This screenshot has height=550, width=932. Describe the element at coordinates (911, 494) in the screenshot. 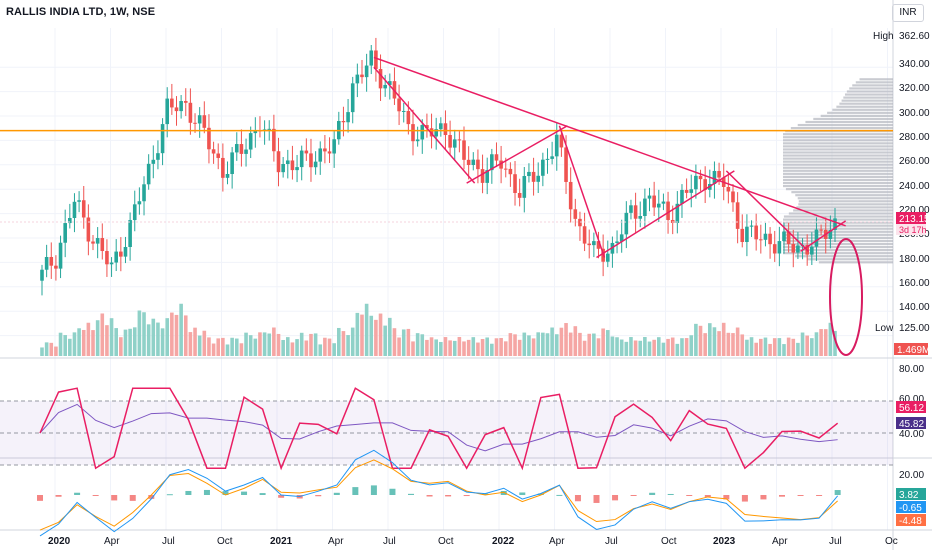

I see `macd-hist-badge` at that location.